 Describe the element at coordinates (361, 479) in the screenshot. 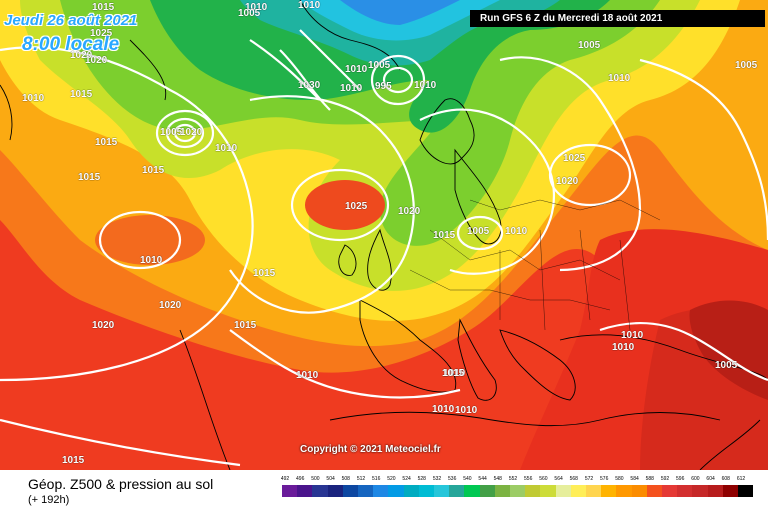

I see `scale-label: 512` at that location.